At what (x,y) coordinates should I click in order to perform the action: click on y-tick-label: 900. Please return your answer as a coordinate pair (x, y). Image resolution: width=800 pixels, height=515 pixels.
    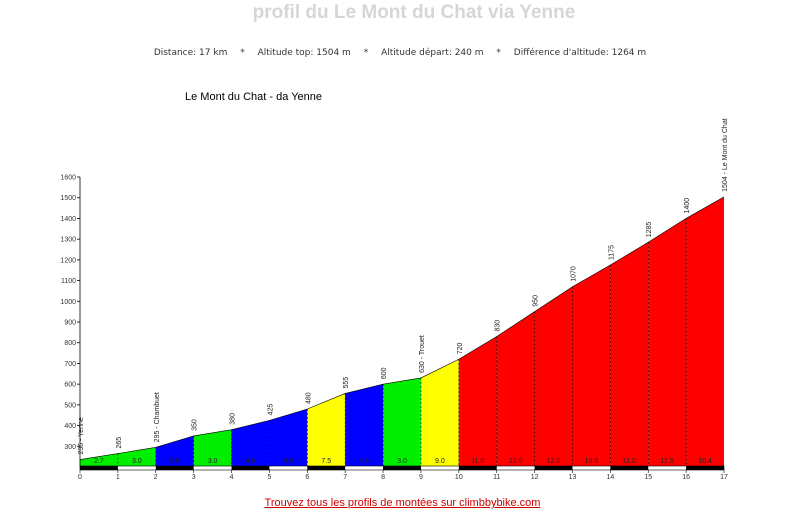
    Looking at the image, I should click on (70, 323).